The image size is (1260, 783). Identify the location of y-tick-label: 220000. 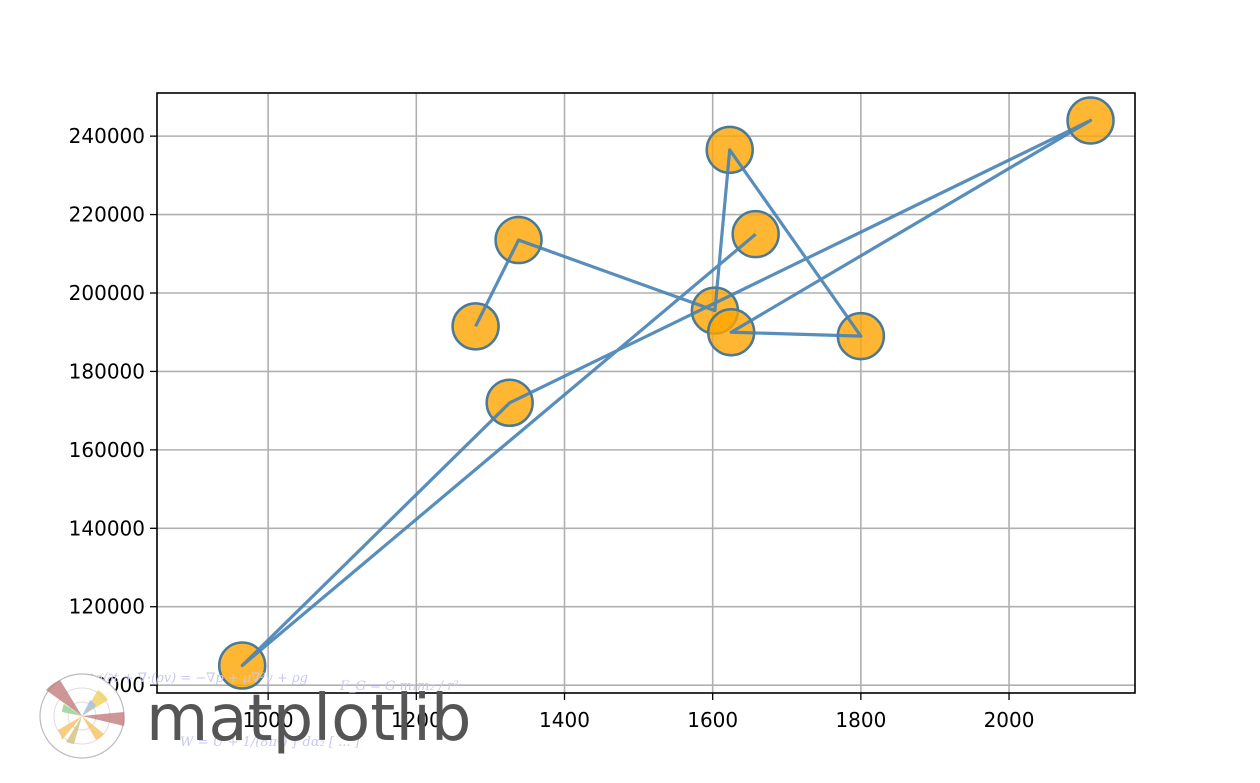
(107, 215).